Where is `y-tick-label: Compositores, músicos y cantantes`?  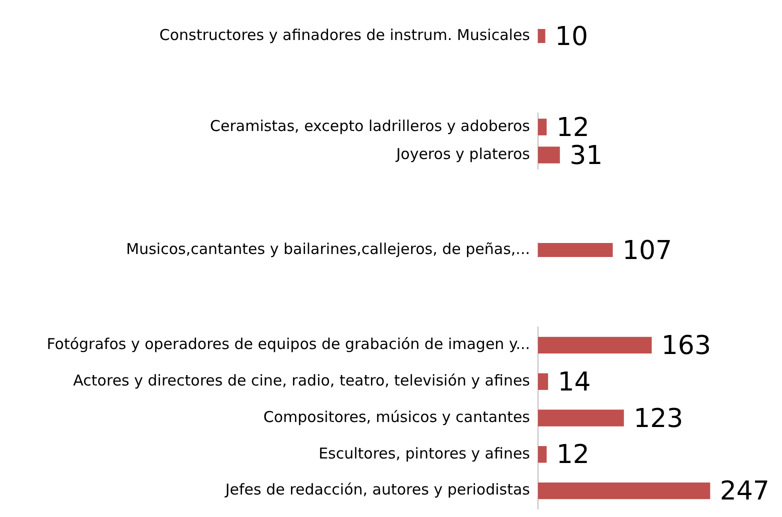 y-tick-label: Compositores, músicos y cantantes is located at coordinates (396, 417).